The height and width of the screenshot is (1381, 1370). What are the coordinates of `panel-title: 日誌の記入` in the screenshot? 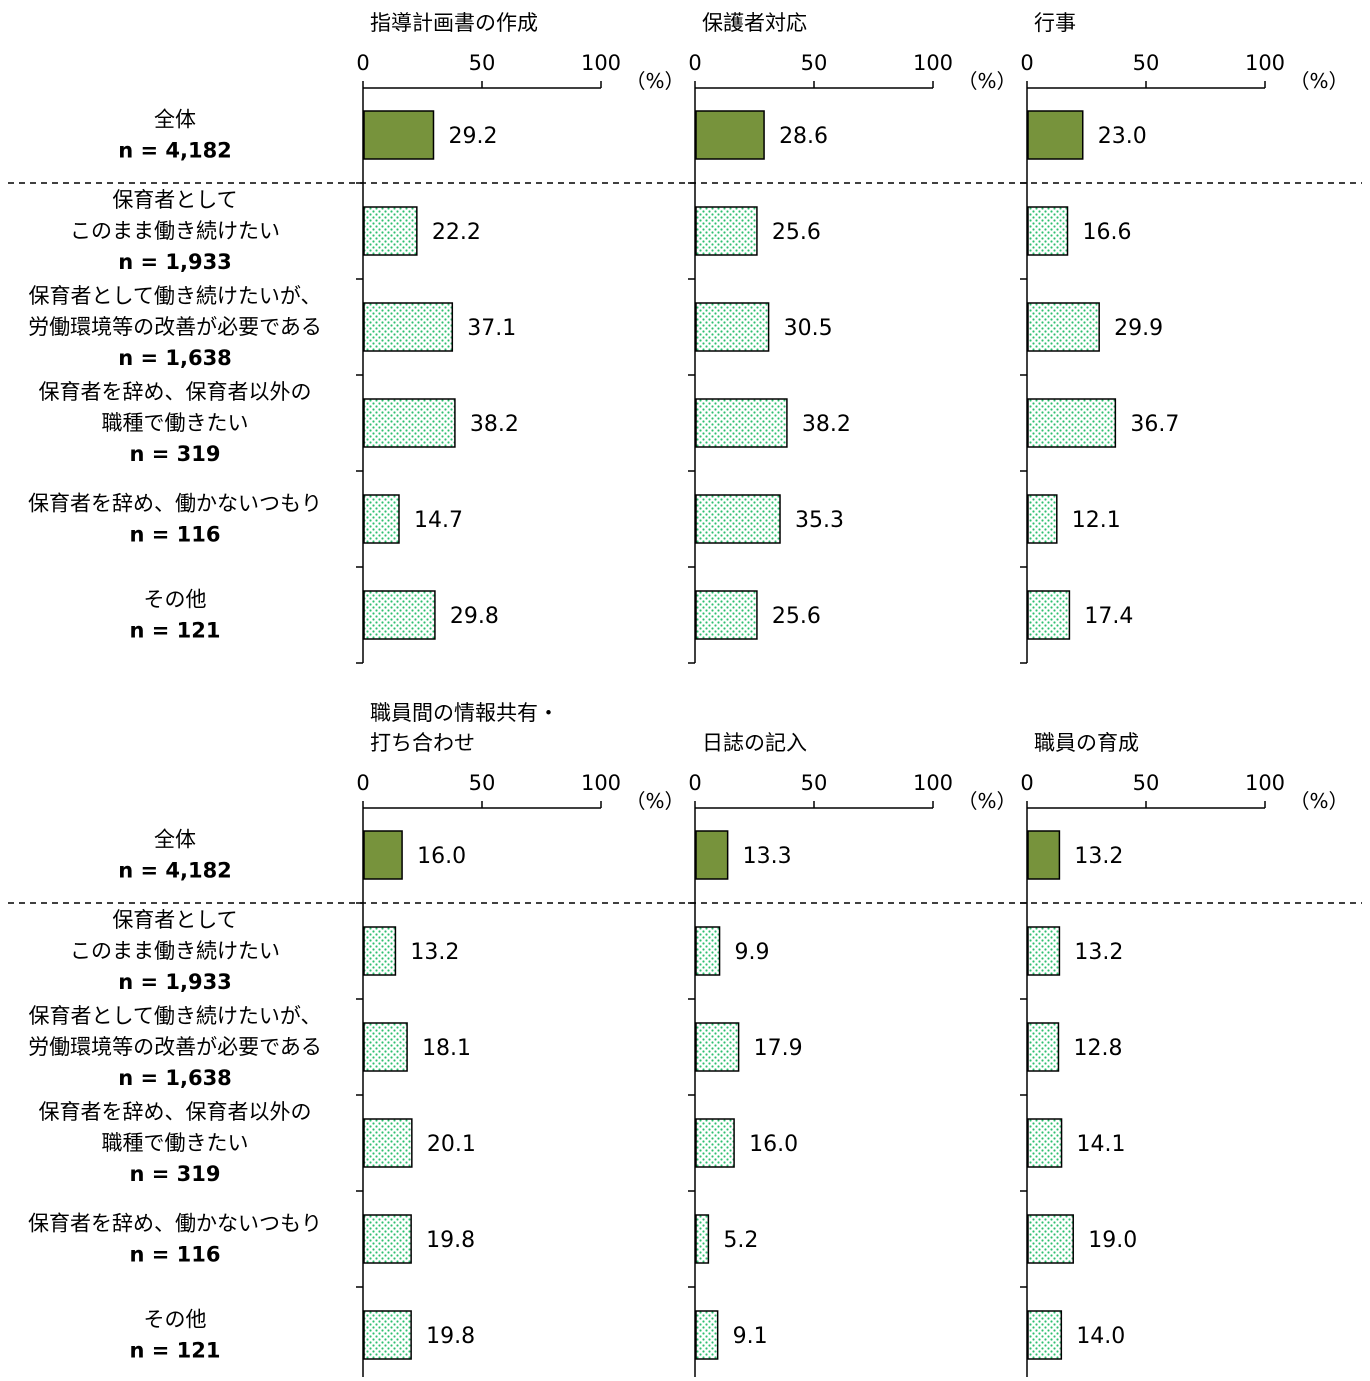 It's located at (754, 743).